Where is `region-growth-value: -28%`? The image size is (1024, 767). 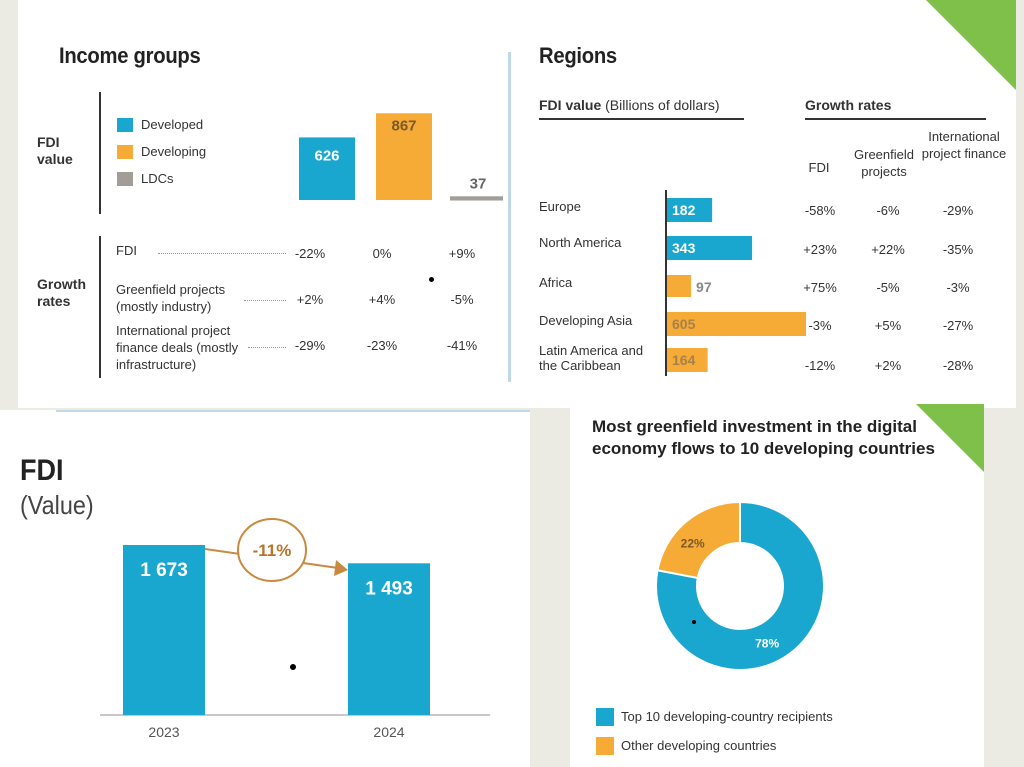
region-growth-value: -28% is located at coordinates (958, 365).